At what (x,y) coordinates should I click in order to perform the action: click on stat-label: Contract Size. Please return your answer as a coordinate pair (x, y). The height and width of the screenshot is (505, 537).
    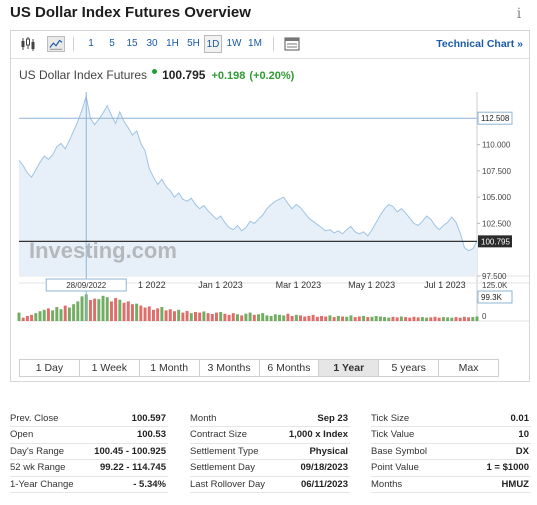
    Looking at the image, I should click on (219, 435).